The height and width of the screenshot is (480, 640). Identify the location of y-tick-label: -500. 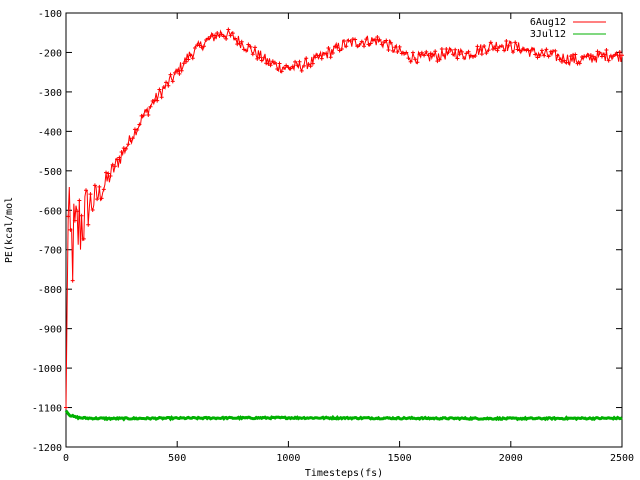
(50, 172).